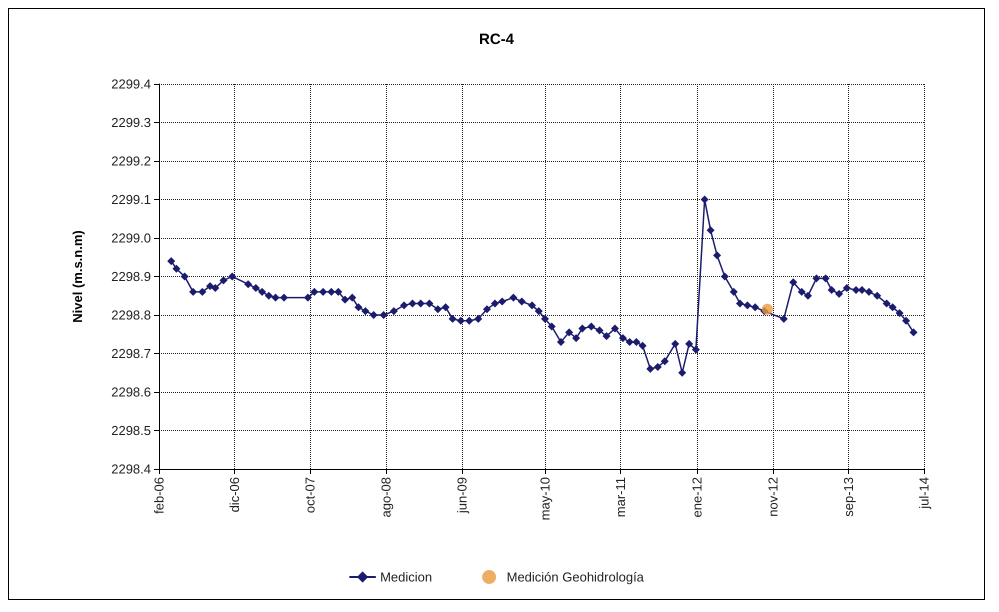 This screenshot has height=612, width=999. I want to click on y-tick-label: 2299.1, so click(131, 199).